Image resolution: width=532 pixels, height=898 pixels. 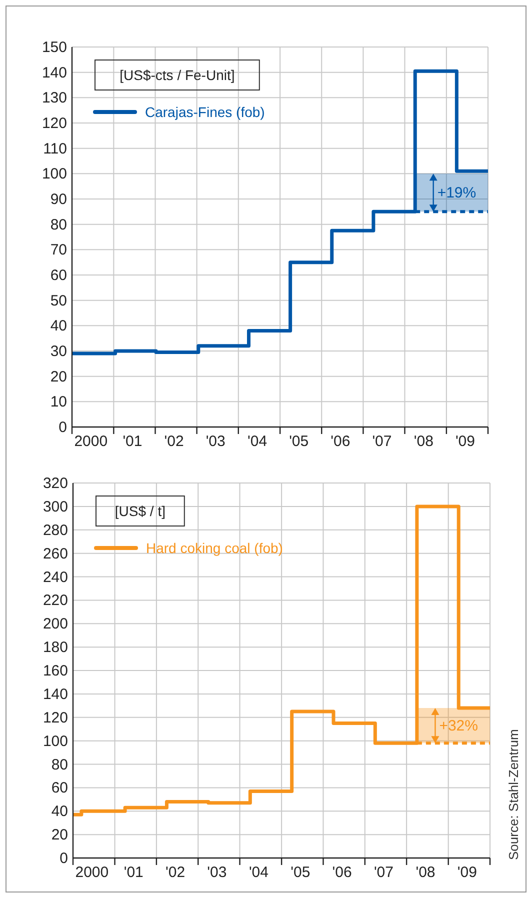 I want to click on y-tick-label: 180, so click(x=55, y=647).